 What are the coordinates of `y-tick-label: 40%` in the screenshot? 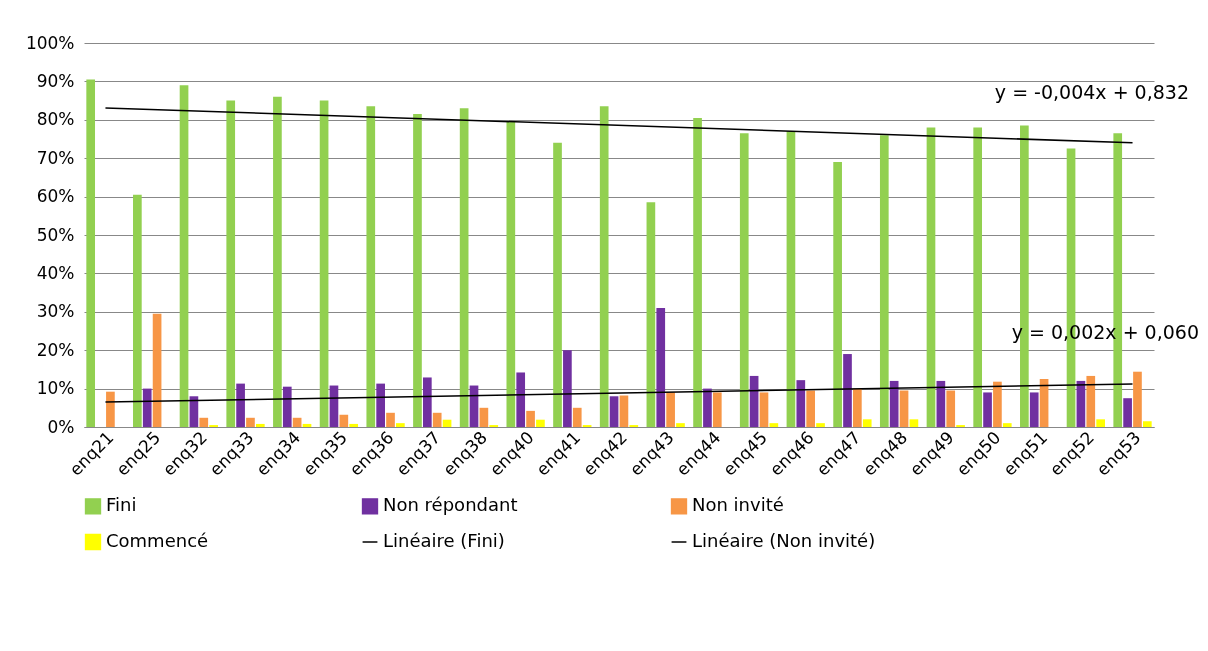 It's located at (55, 272).